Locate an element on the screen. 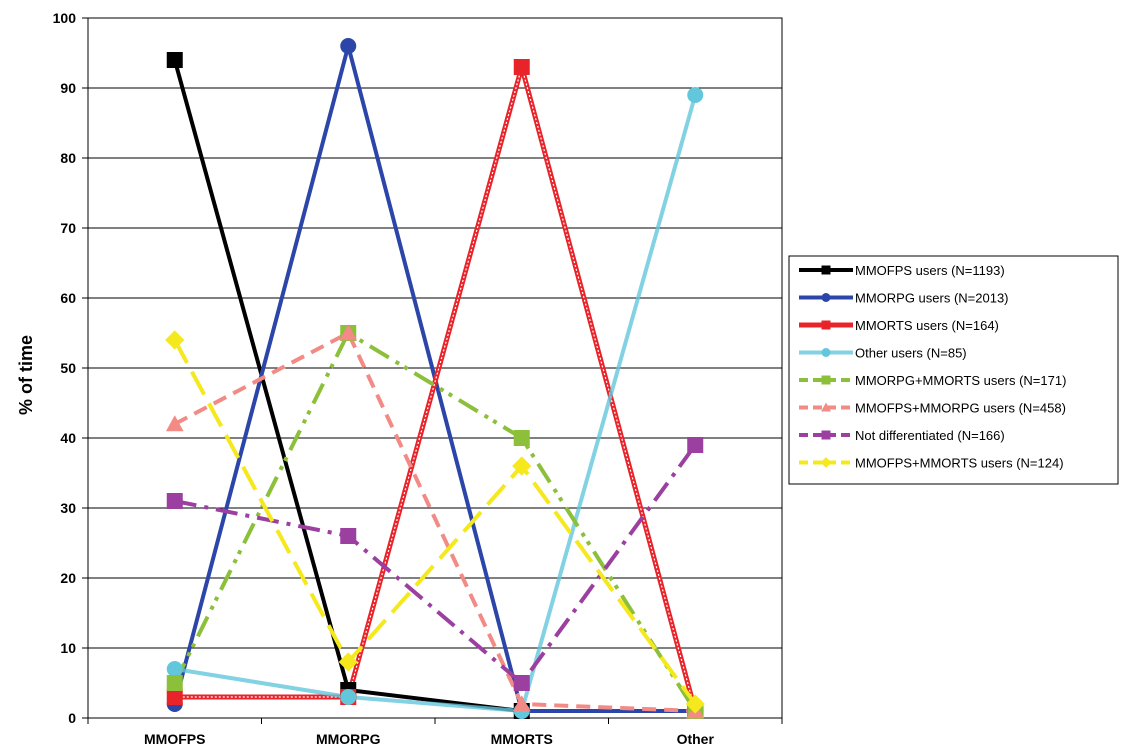  x-tick-label: MMORTS is located at coordinates (522, 739).